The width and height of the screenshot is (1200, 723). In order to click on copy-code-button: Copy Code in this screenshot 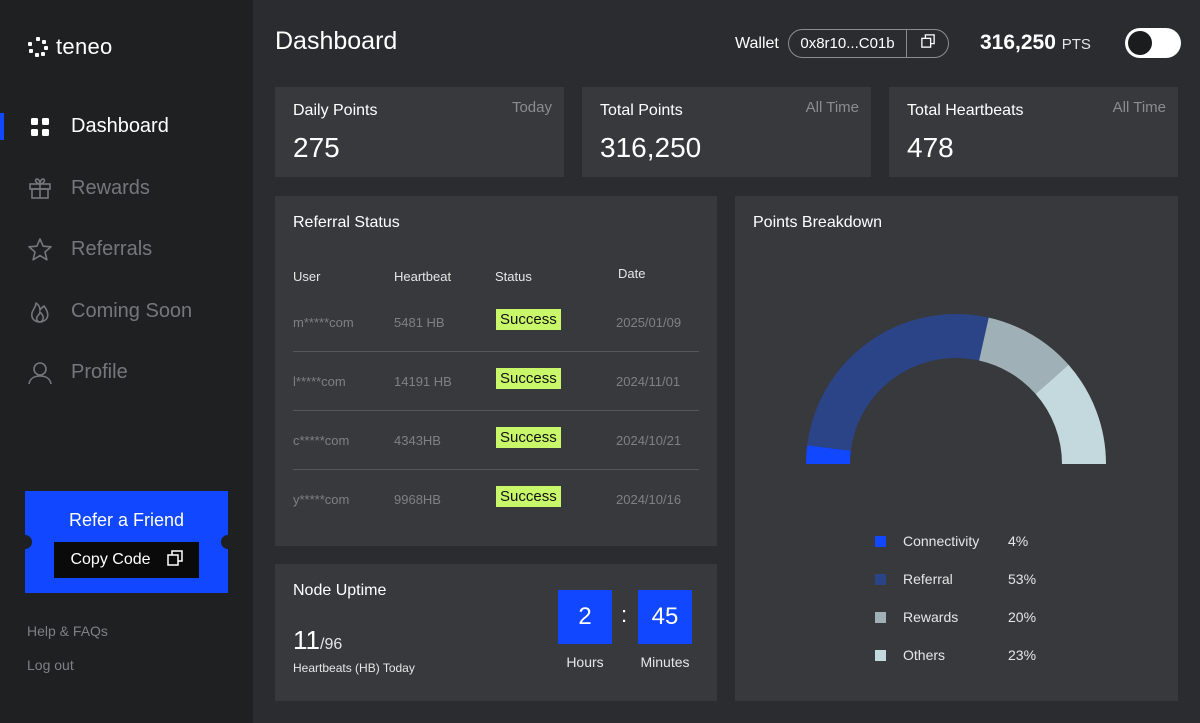, I will do `click(126, 560)`.